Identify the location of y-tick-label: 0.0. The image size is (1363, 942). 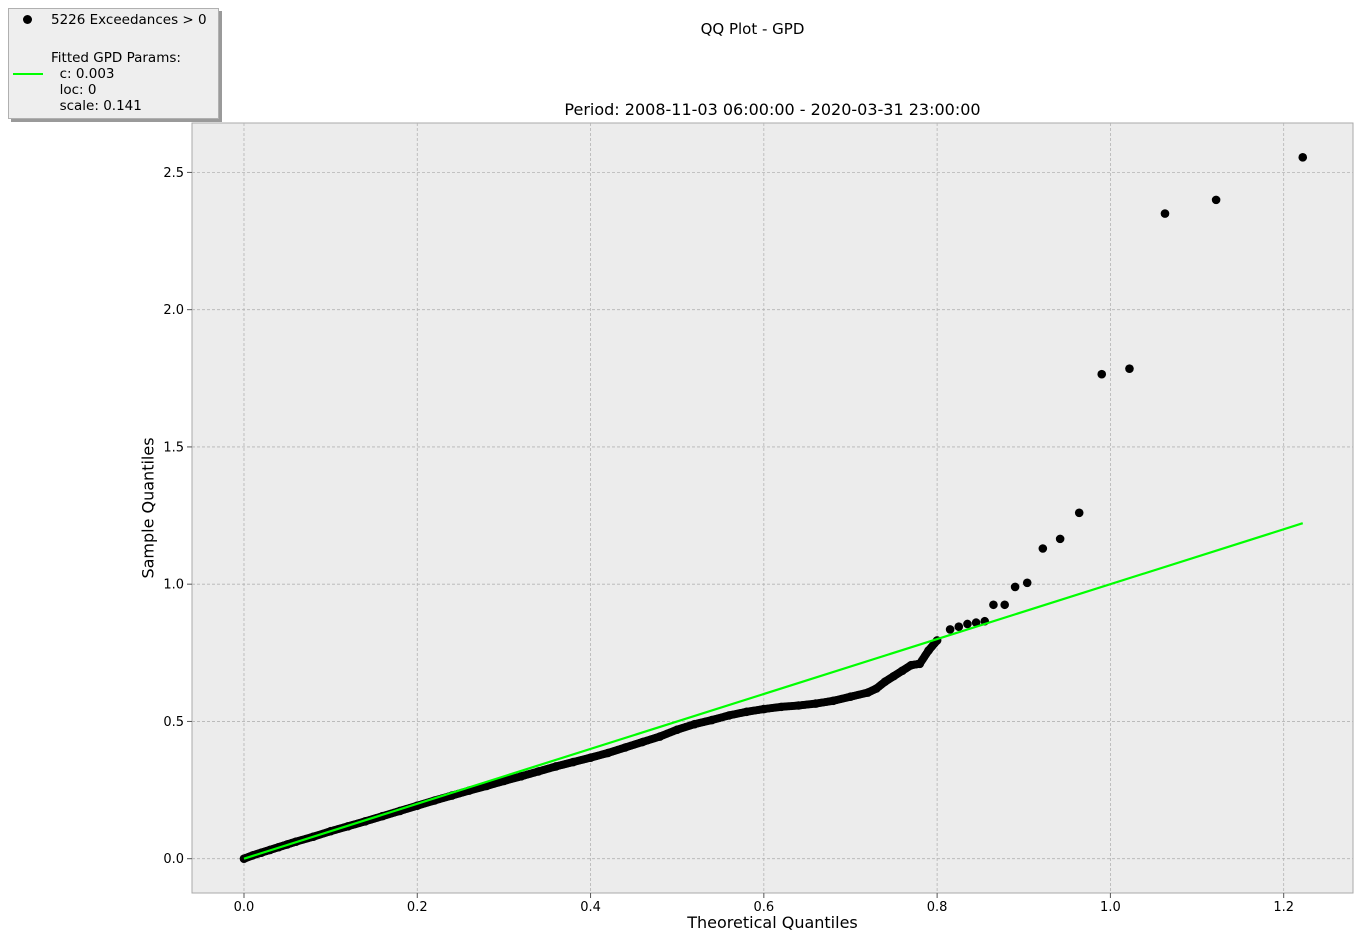
(173, 859).